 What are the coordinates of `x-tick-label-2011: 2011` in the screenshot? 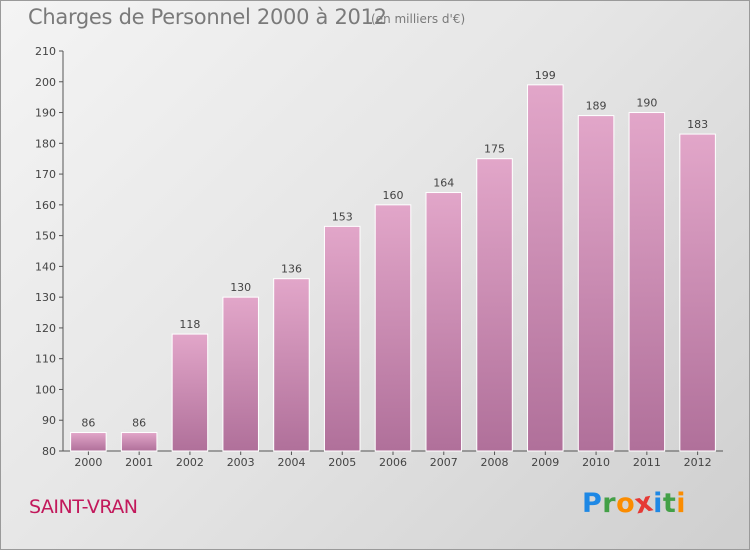 It's located at (647, 462).